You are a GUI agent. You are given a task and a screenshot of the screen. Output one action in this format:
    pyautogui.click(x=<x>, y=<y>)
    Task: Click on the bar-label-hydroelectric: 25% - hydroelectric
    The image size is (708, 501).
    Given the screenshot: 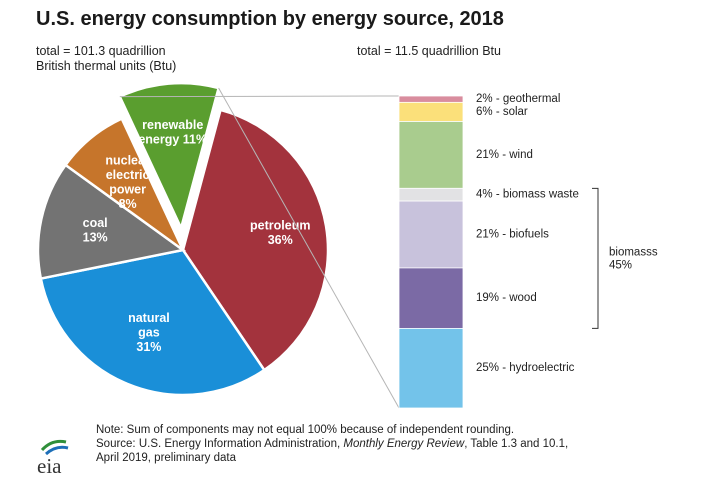 What is the action you would take?
    pyautogui.click(x=525, y=368)
    